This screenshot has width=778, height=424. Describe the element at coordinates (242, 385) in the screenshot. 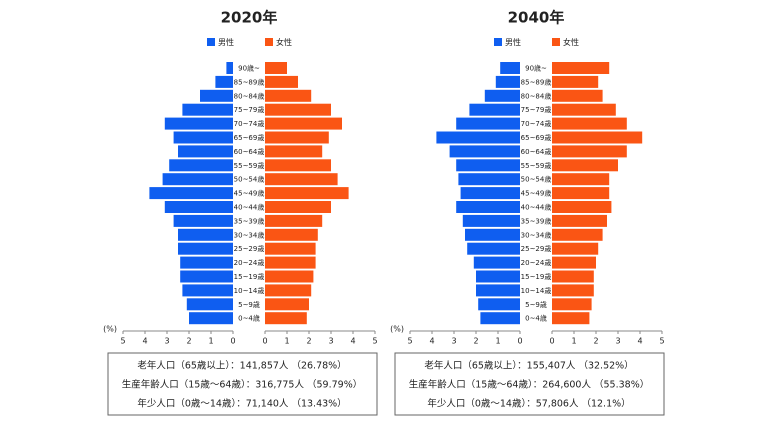

I see `summary-line: 生産年齢人口（15歳～64歳）：316,775人 （59.79%）` at that location.